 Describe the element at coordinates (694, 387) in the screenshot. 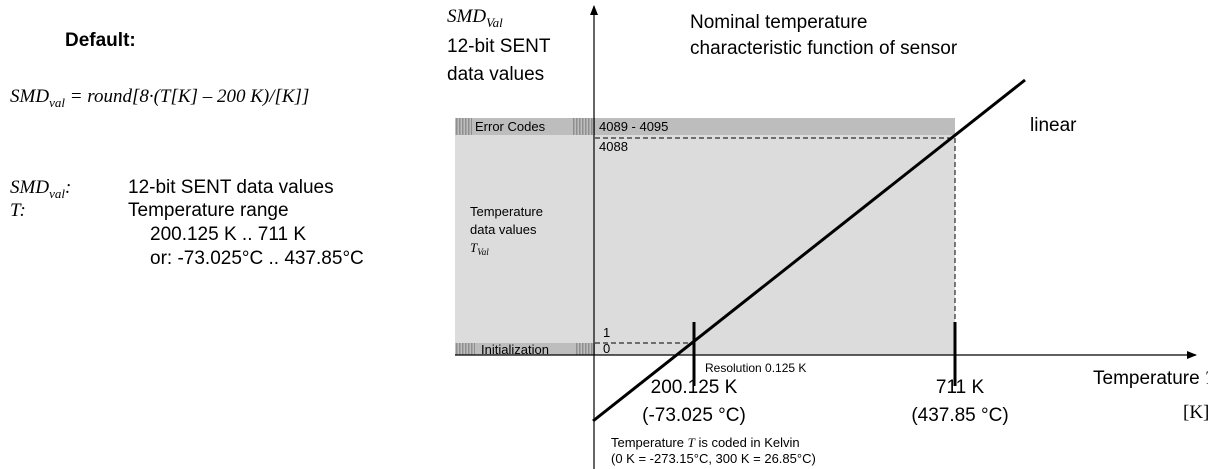

I see `x-tick-label: 200.125 K` at that location.